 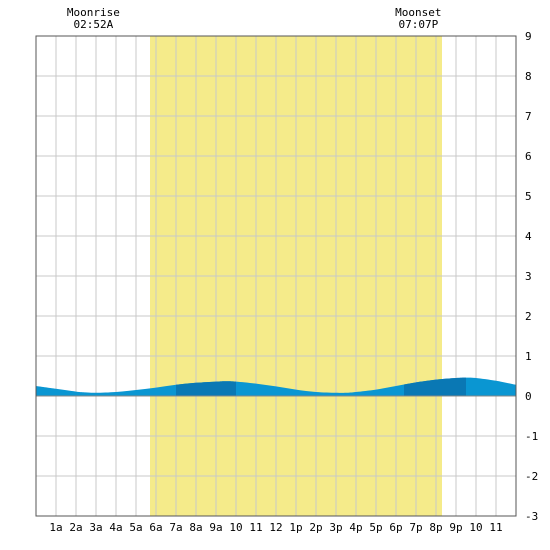 I want to click on moonrise-label: Moonrise, so click(x=93, y=12).